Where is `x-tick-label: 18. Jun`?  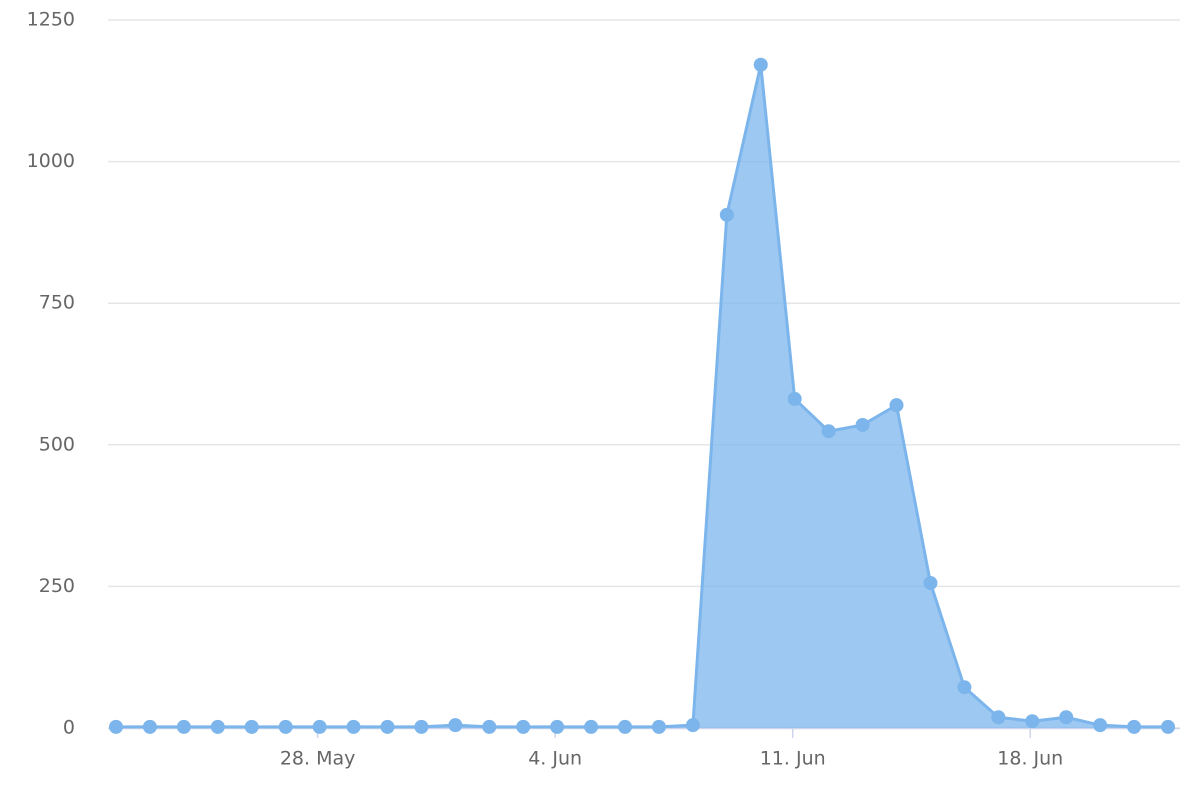 x-tick-label: 18. Jun is located at coordinates (1030, 759).